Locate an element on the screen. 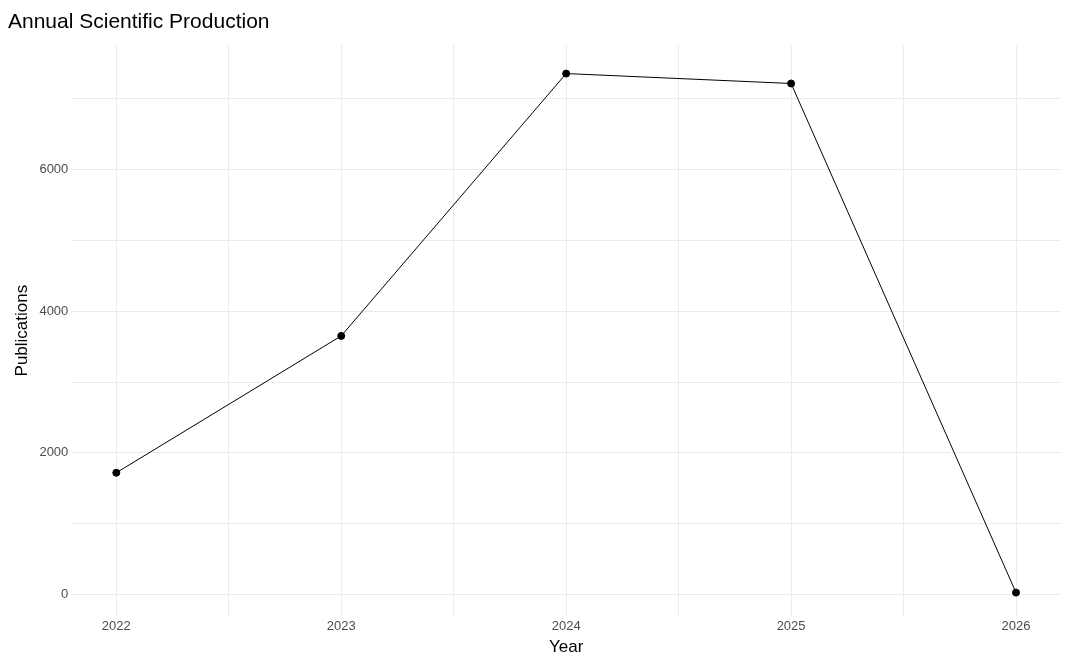 Image resolution: width=1089 pixels, height=666 pixels. x-tick-label: 2024 is located at coordinates (566, 626).